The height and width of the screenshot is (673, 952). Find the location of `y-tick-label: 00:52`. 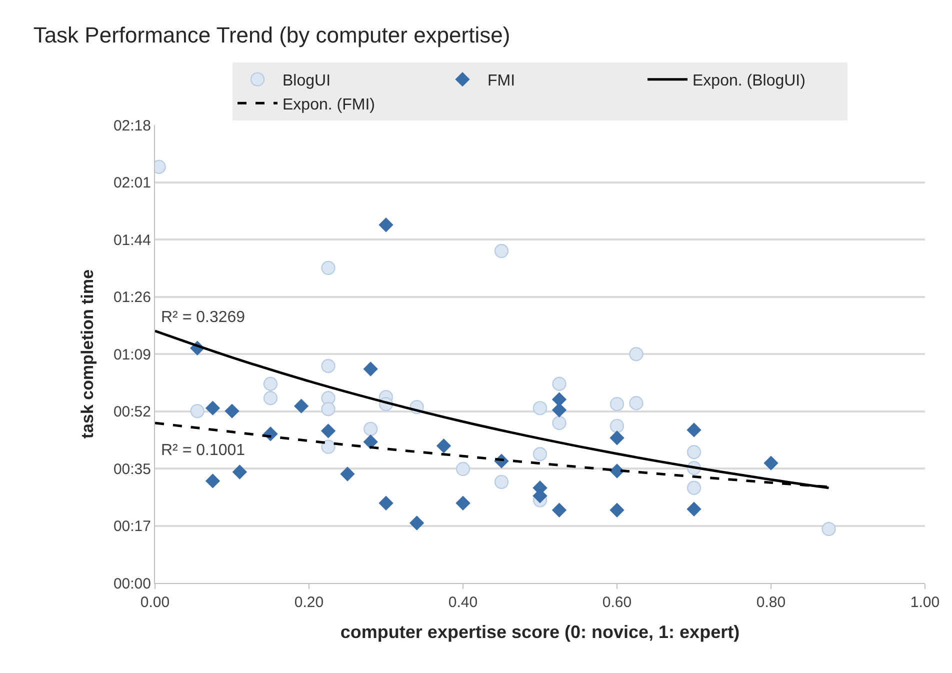

y-tick-label: 00:52 is located at coordinates (132, 412).